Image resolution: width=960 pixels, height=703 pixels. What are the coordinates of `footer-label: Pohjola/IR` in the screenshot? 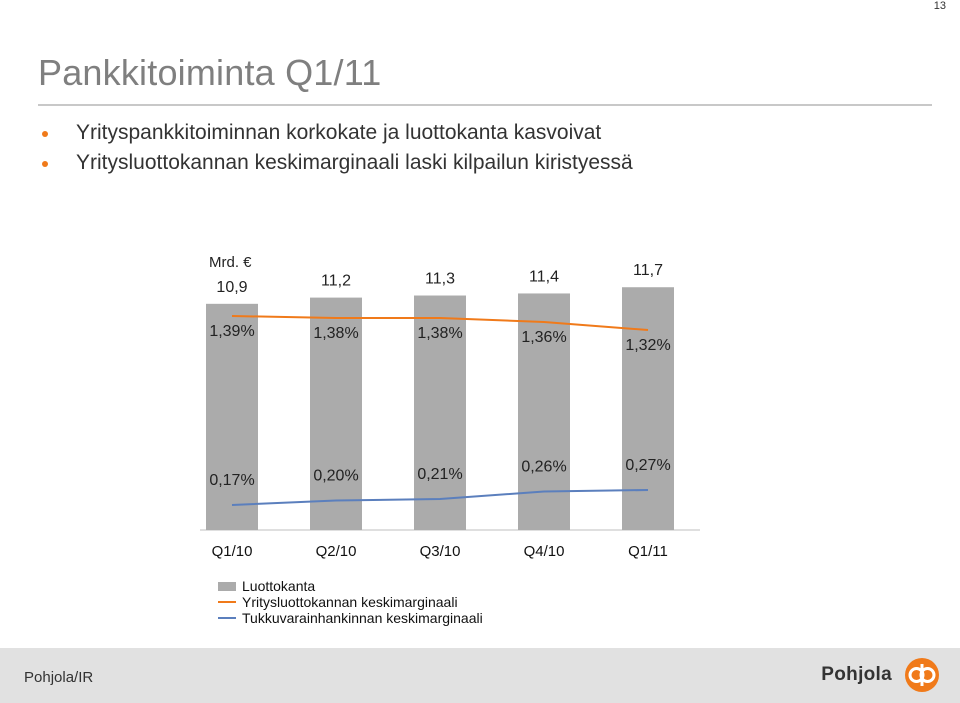 It's located at (59, 677).